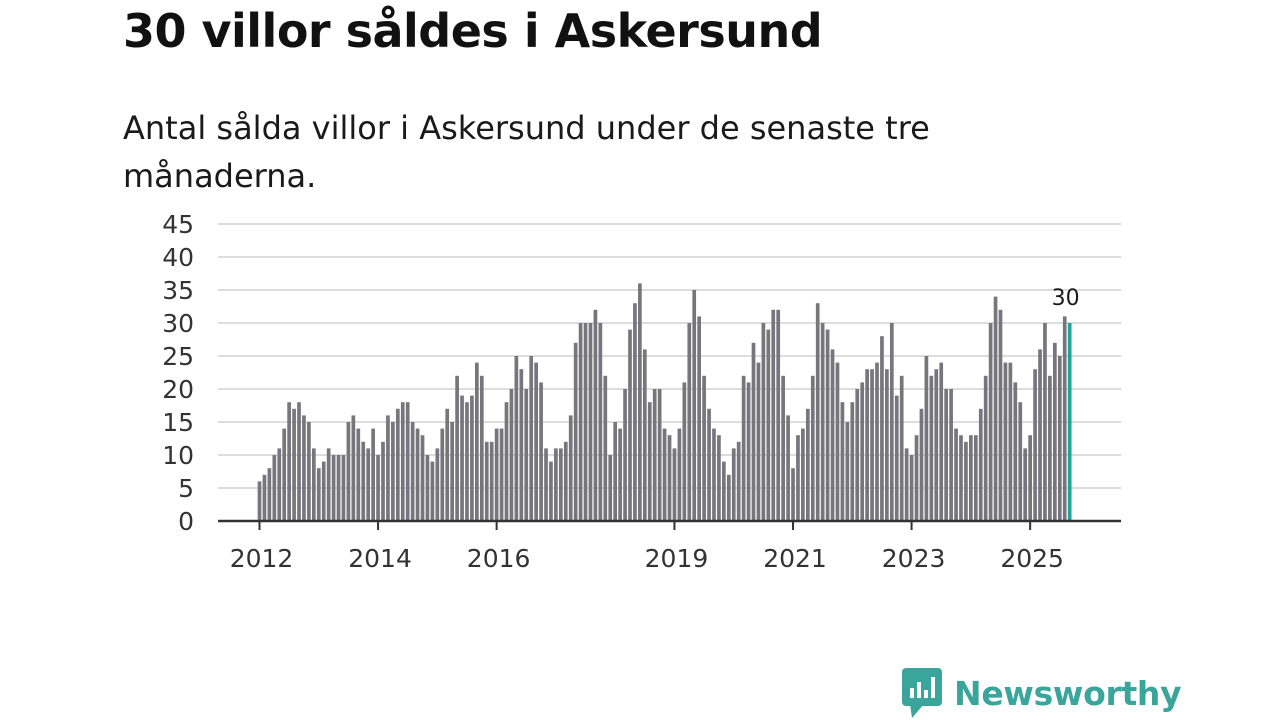 Image resolution: width=1280 pixels, height=720 pixels. I want to click on y-tick-label: 0, so click(186, 521).